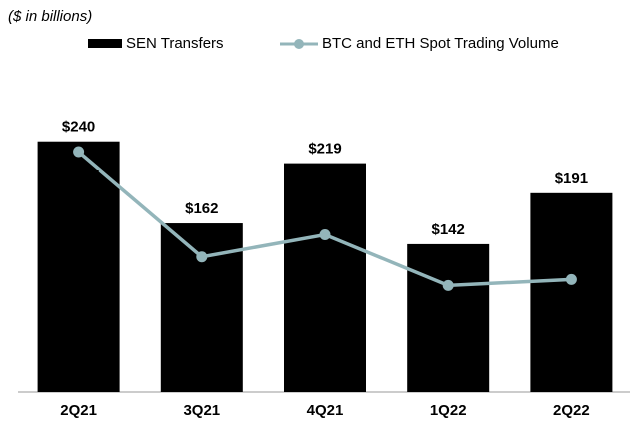 The height and width of the screenshot is (424, 634). Describe the element at coordinates (105, 43) in the screenshot. I see `legend-swatch` at that location.